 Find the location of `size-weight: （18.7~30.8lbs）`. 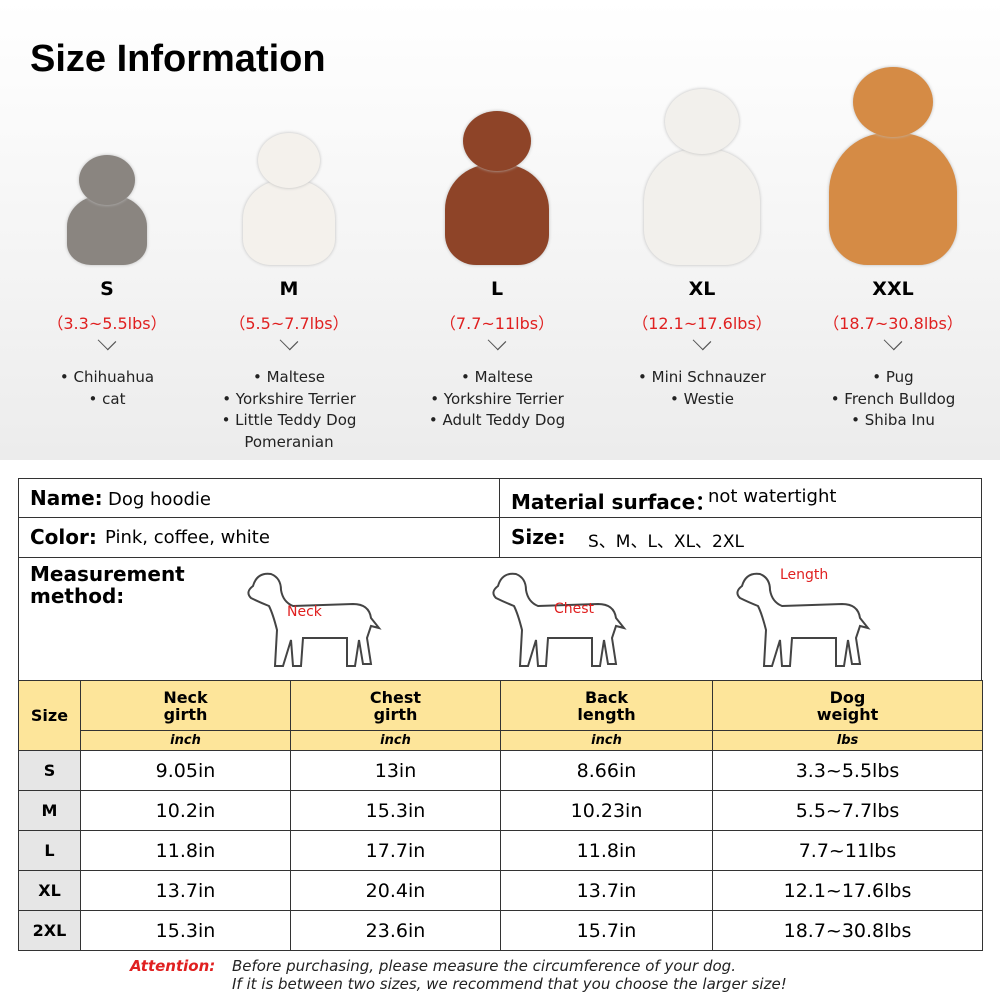

size-weight: （18.7~30.8lbs） is located at coordinates (893, 323).